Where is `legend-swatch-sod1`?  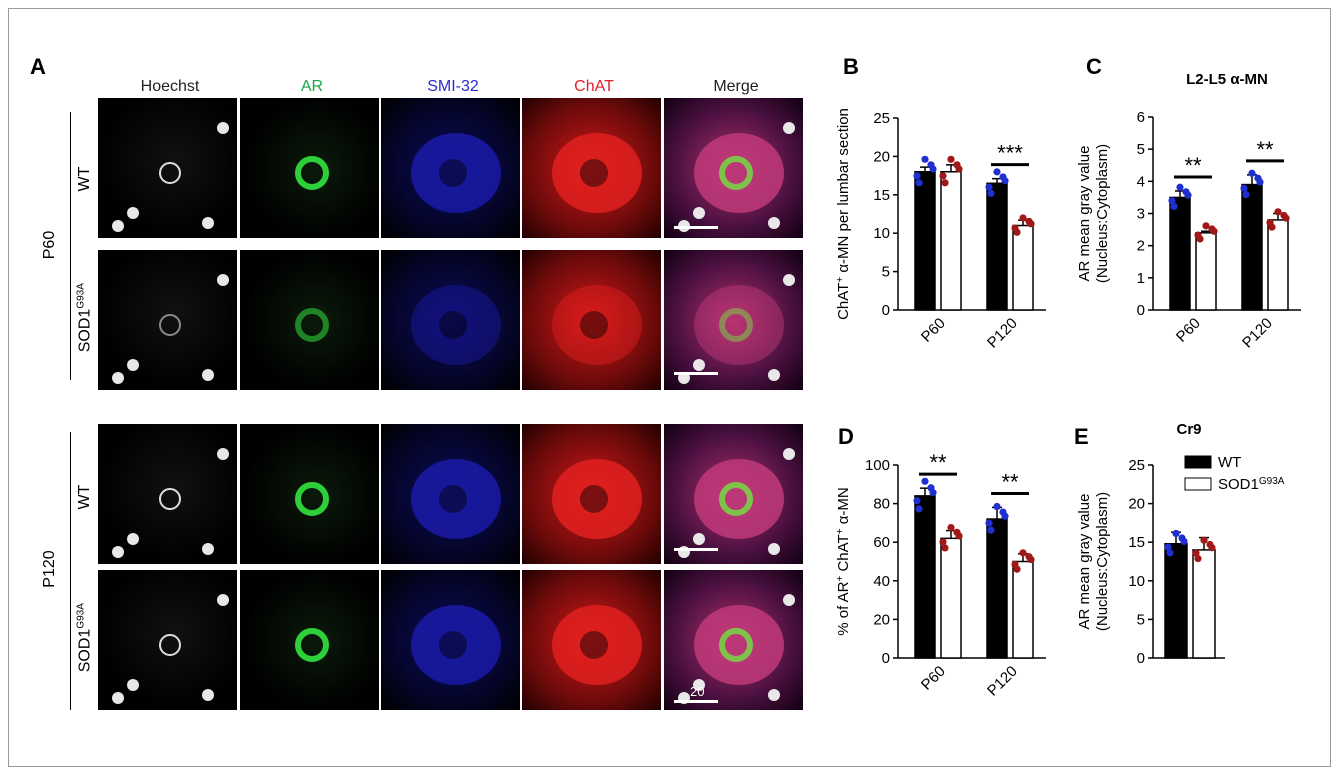 legend-swatch-sod1 is located at coordinates (1198, 484).